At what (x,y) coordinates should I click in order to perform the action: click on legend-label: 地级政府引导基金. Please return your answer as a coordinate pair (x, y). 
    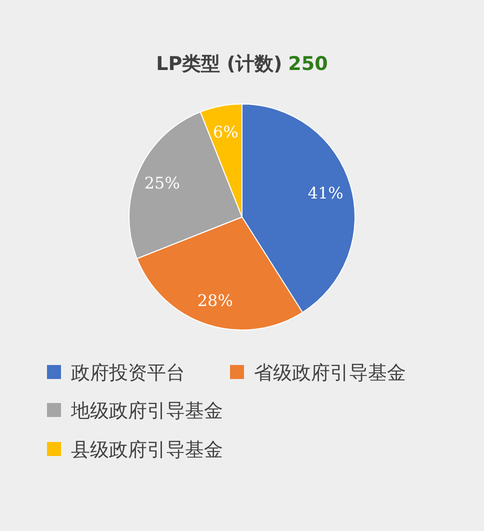
    Looking at the image, I should click on (146, 411).